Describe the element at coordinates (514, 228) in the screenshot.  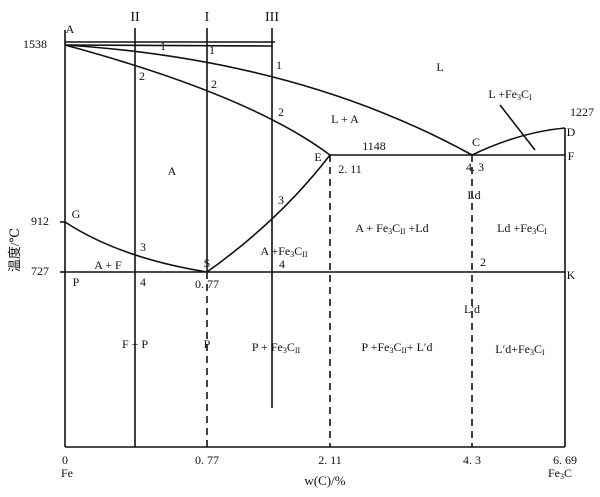
I see `label-part: Ld +Fe` at that location.